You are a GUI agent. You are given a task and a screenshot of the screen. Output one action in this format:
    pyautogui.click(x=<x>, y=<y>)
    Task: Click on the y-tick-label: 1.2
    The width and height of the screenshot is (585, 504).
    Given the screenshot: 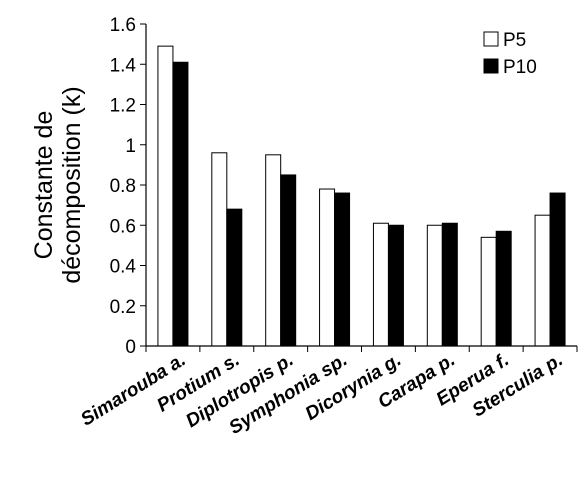 What is the action you would take?
    pyautogui.click(x=123, y=106)
    